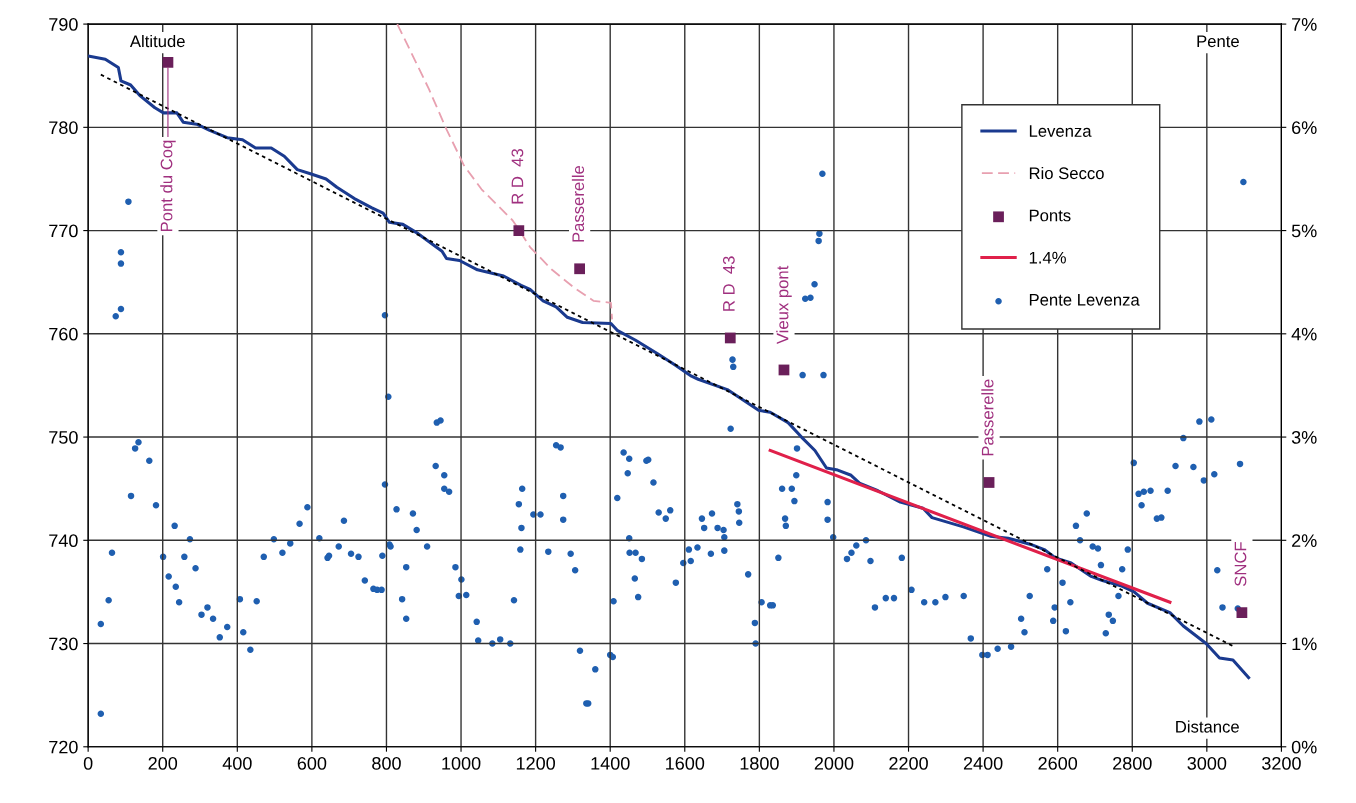 This screenshot has width=1356, height=803. Describe the element at coordinates (1304, 644) in the screenshot. I see `y2-tick-label: 1%` at that location.